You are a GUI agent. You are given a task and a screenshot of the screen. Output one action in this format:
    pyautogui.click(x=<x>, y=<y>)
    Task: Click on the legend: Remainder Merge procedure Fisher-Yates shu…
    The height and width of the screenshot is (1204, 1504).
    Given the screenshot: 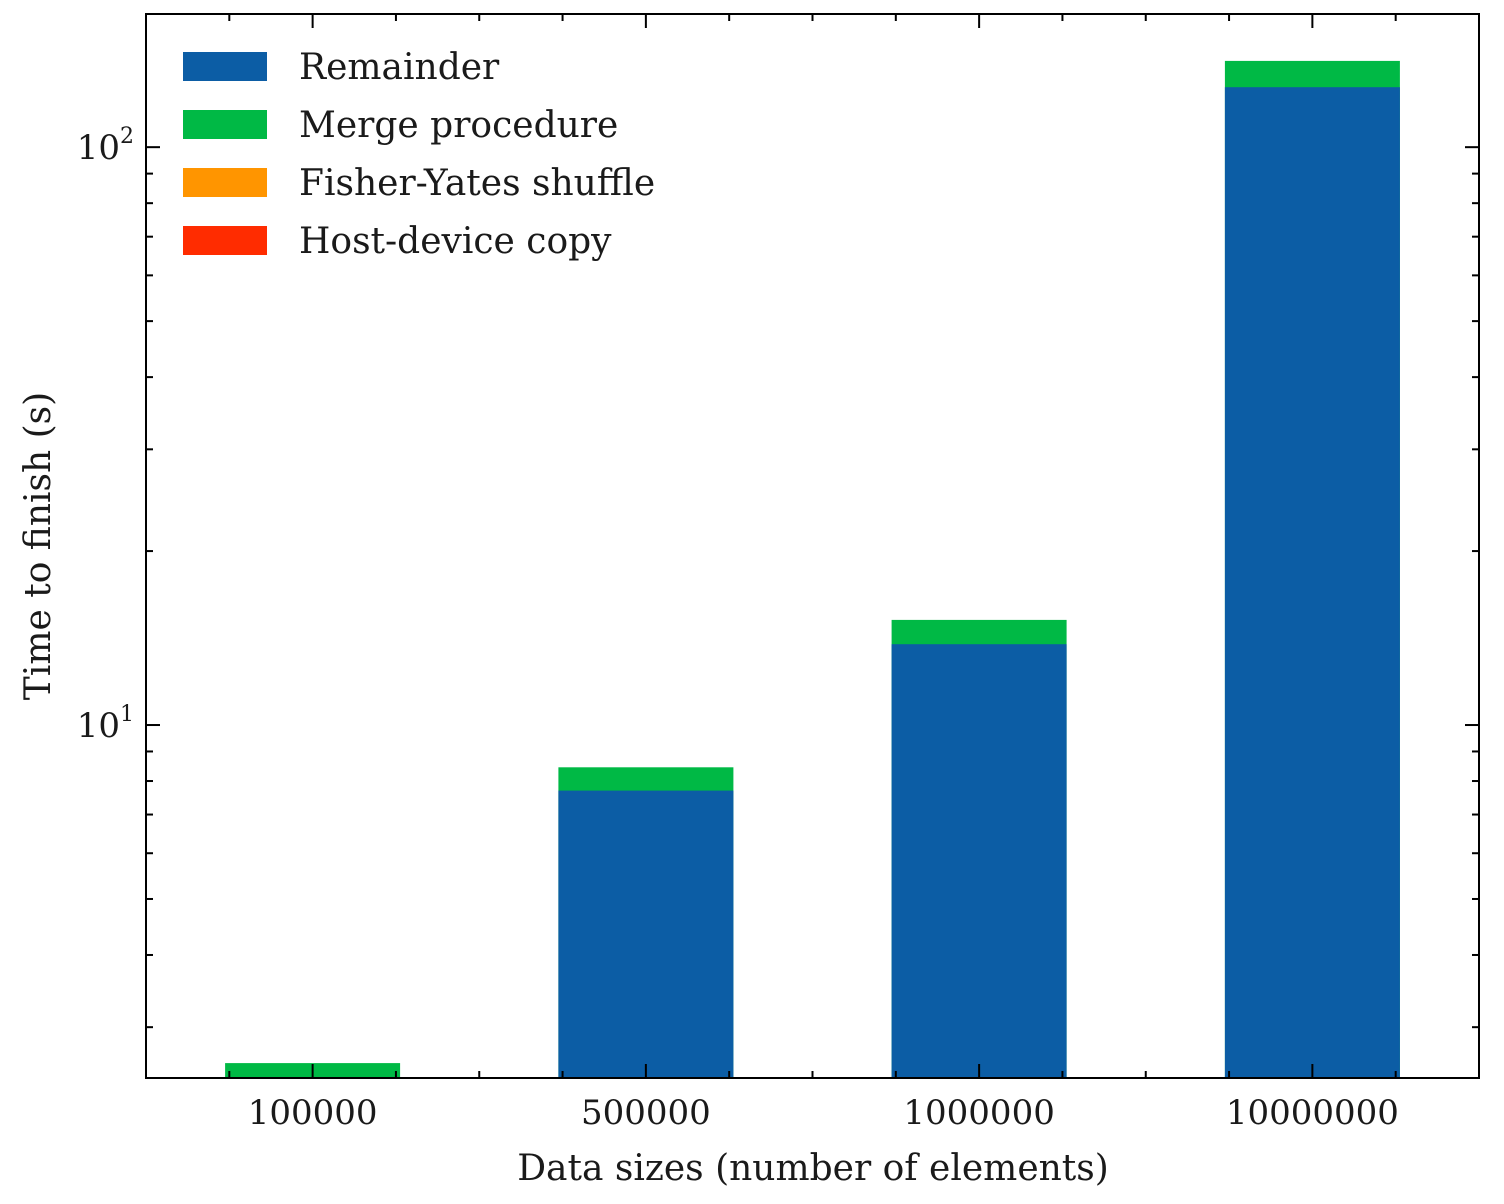 What is the action you would take?
    pyautogui.click(x=419, y=154)
    